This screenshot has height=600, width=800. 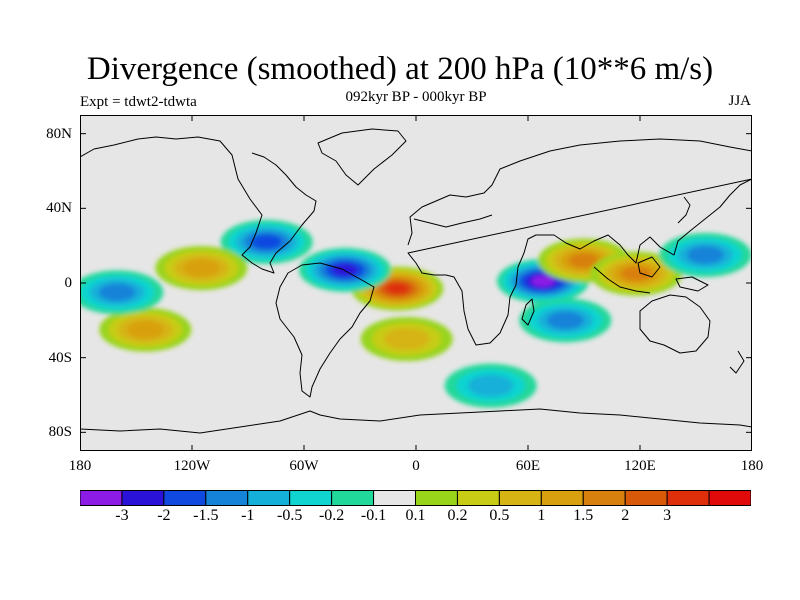 What do you see at coordinates (737, 362) in the screenshot?
I see `coastline-new-zealand` at bounding box center [737, 362].